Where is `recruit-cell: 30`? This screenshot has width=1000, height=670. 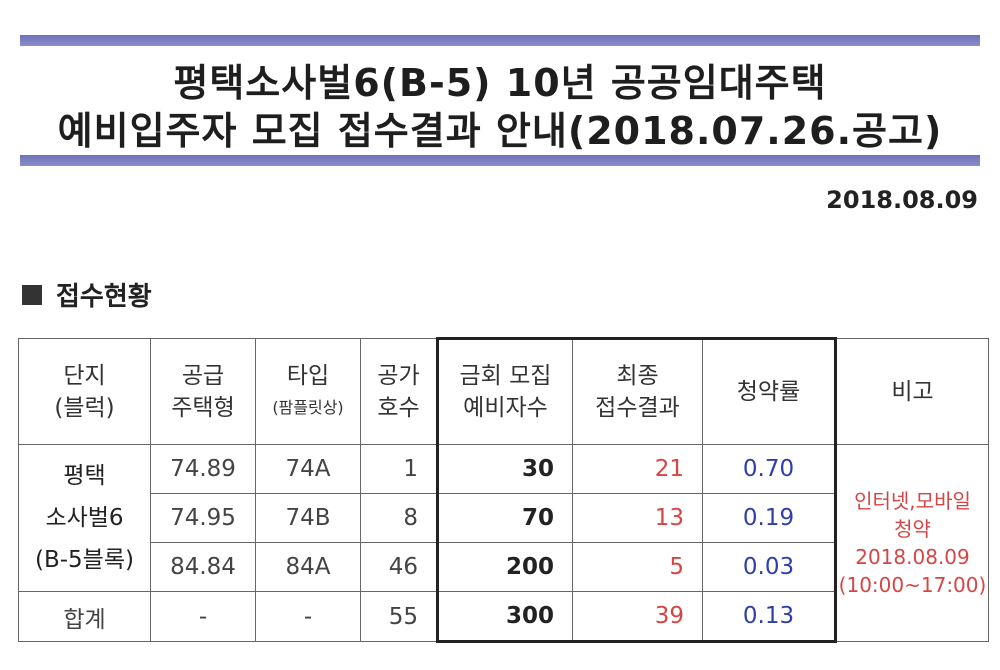 recruit-cell: 30 is located at coordinates (504, 469).